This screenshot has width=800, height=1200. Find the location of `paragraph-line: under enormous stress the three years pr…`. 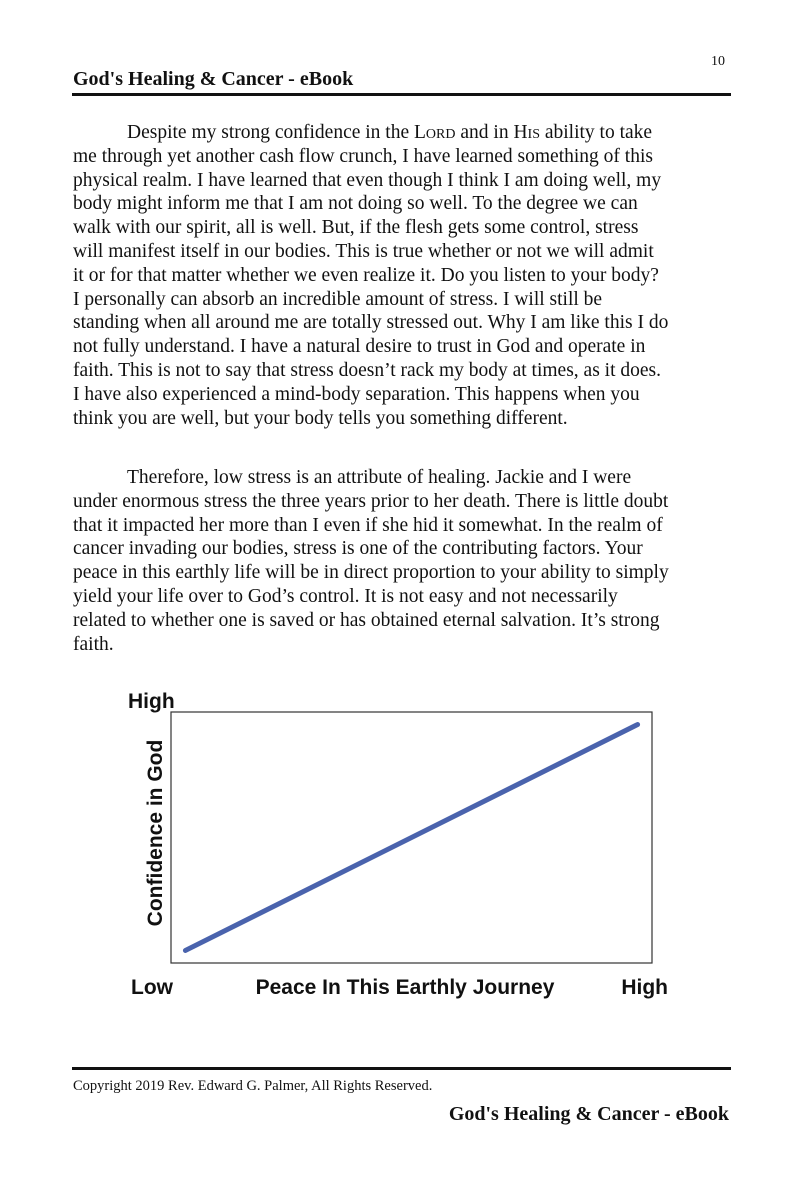

paragraph-line: under enormous stress the three years pr… is located at coordinates (371, 501).